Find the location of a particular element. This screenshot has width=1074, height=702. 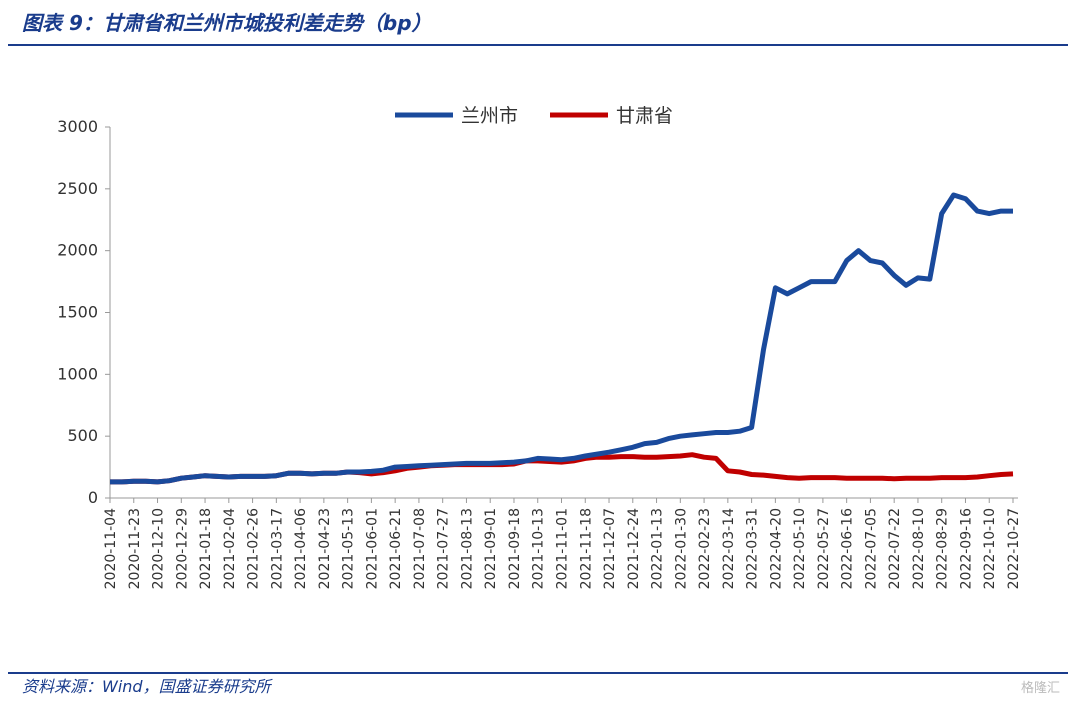

x-tick-label: 2022-03-31 is located at coordinates (753, 548).